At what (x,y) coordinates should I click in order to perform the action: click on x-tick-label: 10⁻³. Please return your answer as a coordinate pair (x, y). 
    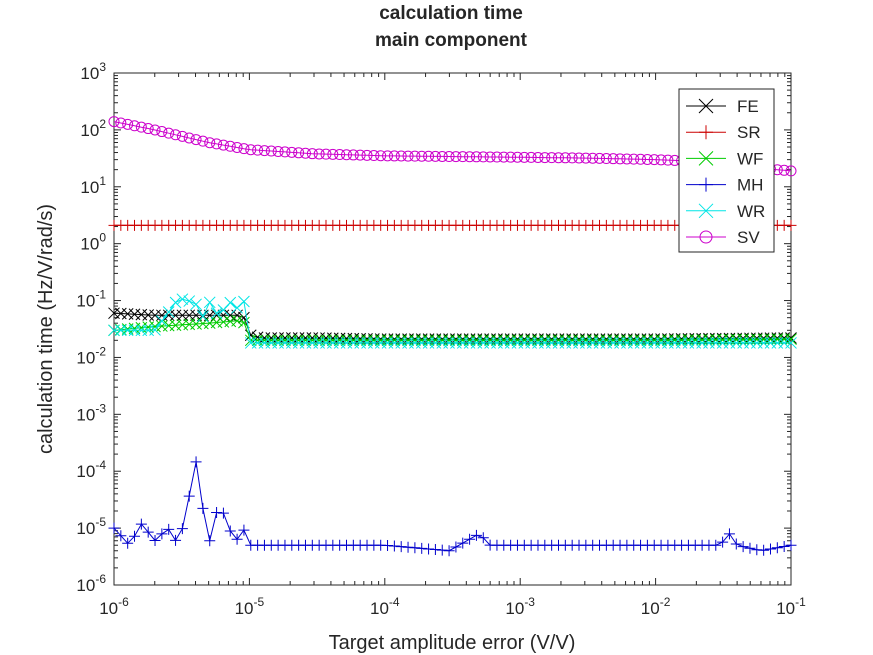
    Looking at the image, I should click on (520, 606).